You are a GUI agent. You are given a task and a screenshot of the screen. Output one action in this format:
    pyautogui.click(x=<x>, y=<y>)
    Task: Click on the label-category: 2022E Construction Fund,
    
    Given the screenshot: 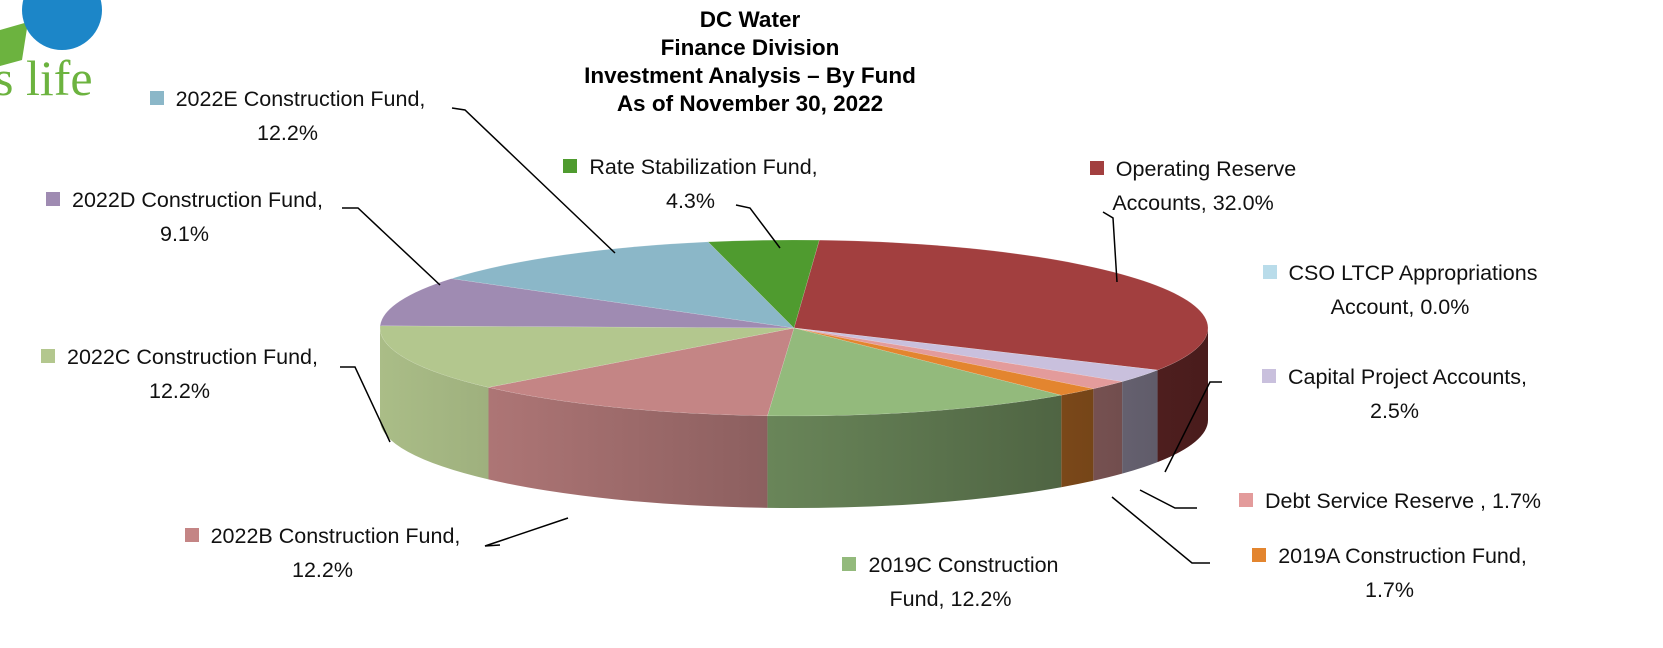 What is the action you would take?
    pyautogui.click(x=300, y=99)
    